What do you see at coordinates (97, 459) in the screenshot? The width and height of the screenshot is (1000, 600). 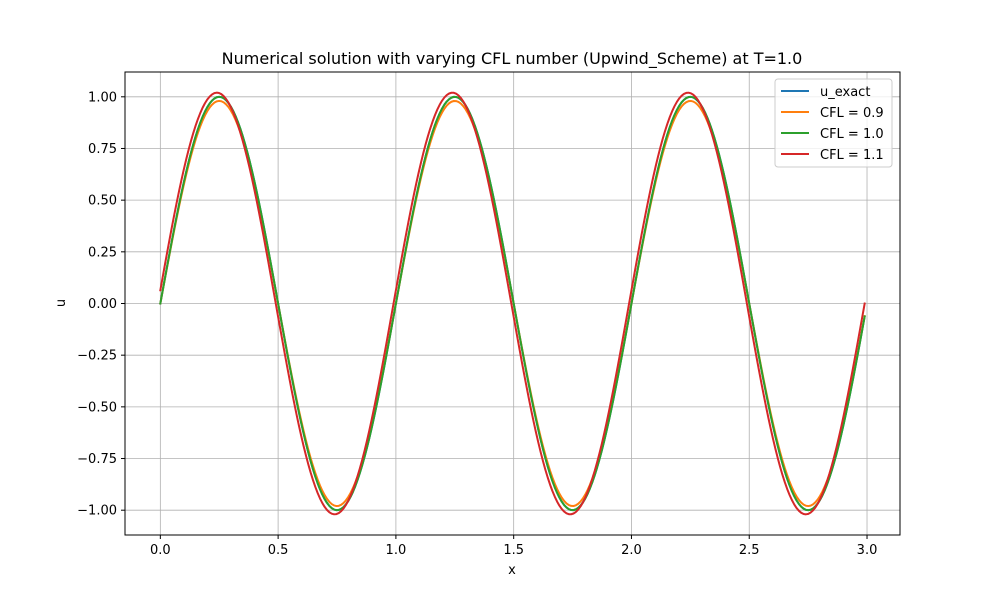 I see `y-tick-label: −0.75` at bounding box center [97, 459].